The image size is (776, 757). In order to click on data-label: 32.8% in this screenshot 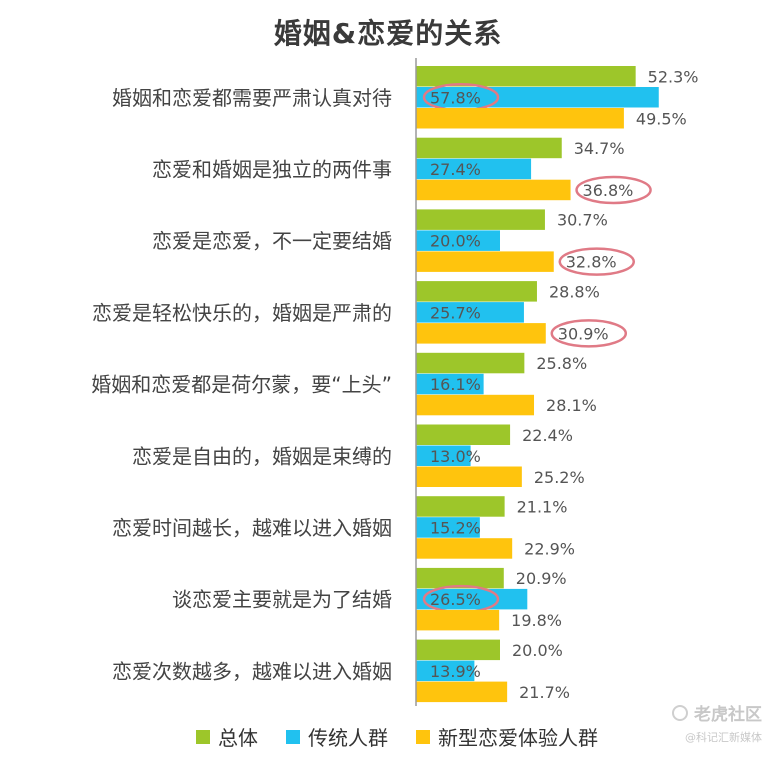, I will do `click(591, 262)`.